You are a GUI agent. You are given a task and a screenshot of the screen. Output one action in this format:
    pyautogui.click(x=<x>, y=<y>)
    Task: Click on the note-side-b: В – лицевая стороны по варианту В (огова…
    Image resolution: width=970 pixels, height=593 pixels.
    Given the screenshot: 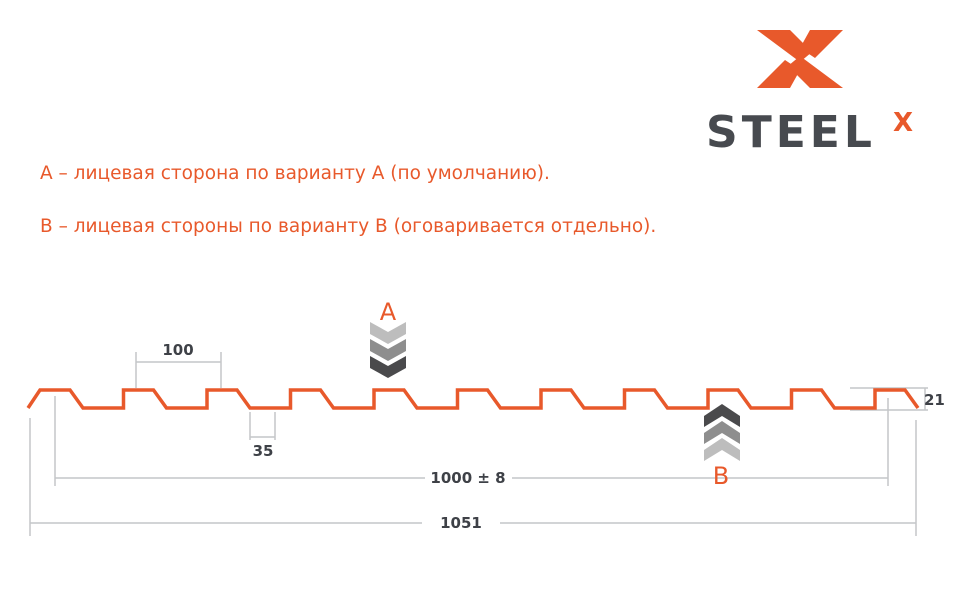 What is the action you would take?
    pyautogui.click(x=348, y=226)
    